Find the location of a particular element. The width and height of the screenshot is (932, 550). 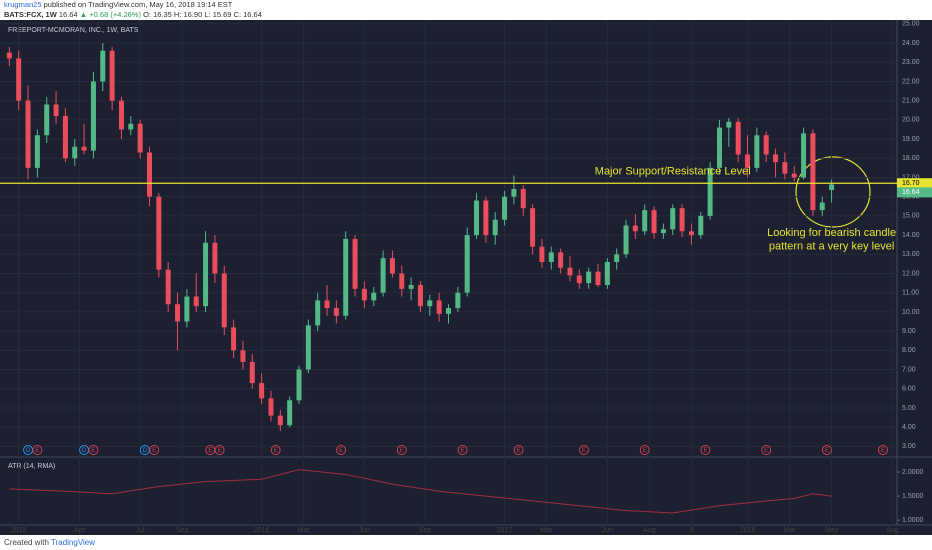

y-tick-label: 12.00 is located at coordinates (911, 273).